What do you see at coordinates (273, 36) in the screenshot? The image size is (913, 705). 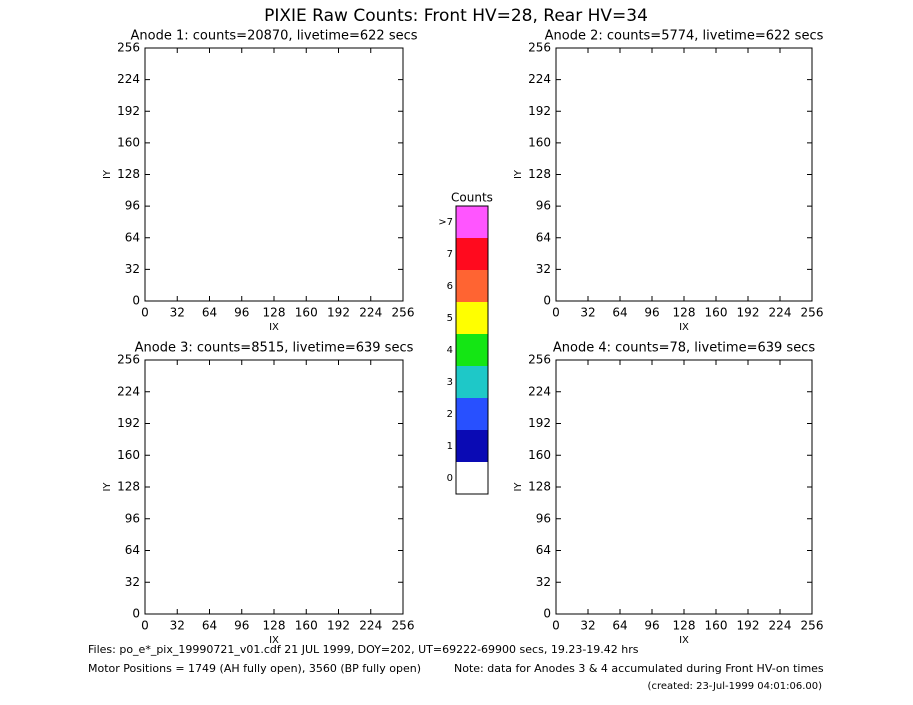 I see `panel-title: Anode 1: counts=20870, livetime=622 secs` at bounding box center [273, 36].